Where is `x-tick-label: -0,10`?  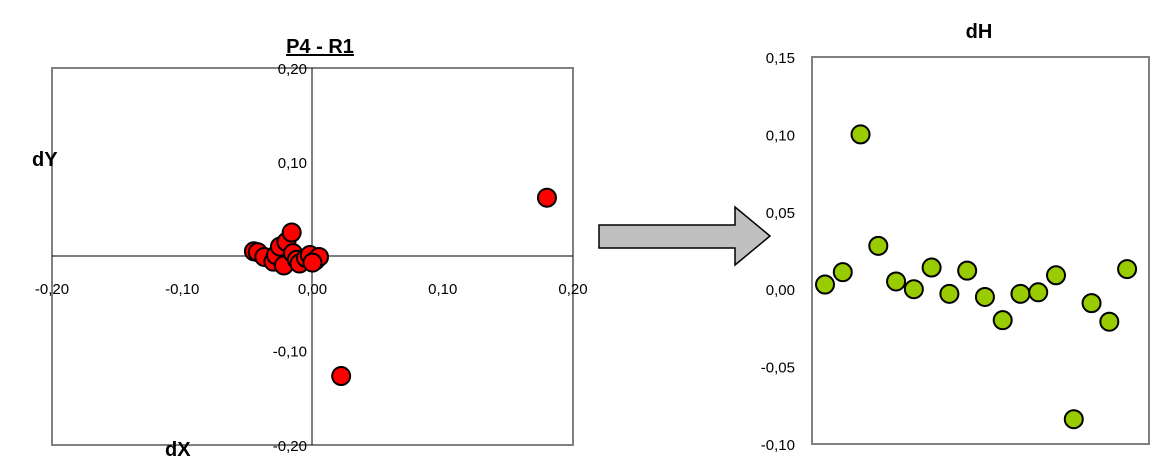
x-tick-label: -0,10 is located at coordinates (182, 289).